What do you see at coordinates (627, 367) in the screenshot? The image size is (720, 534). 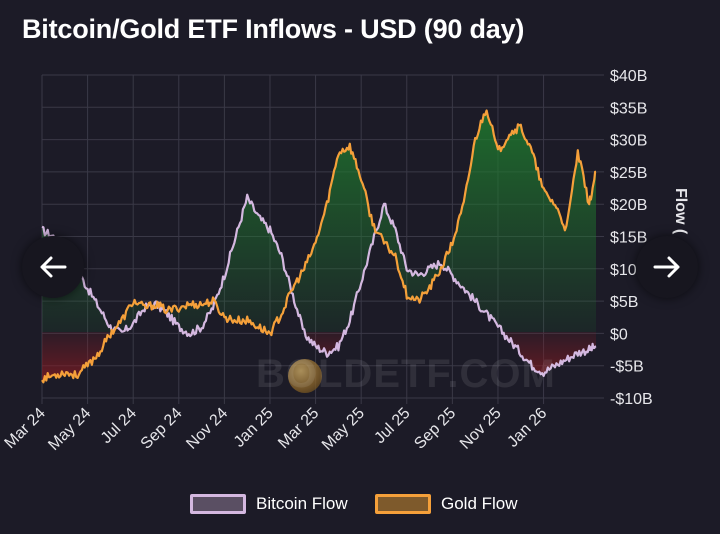 I see `y-tick-label: -$5B` at bounding box center [627, 367].